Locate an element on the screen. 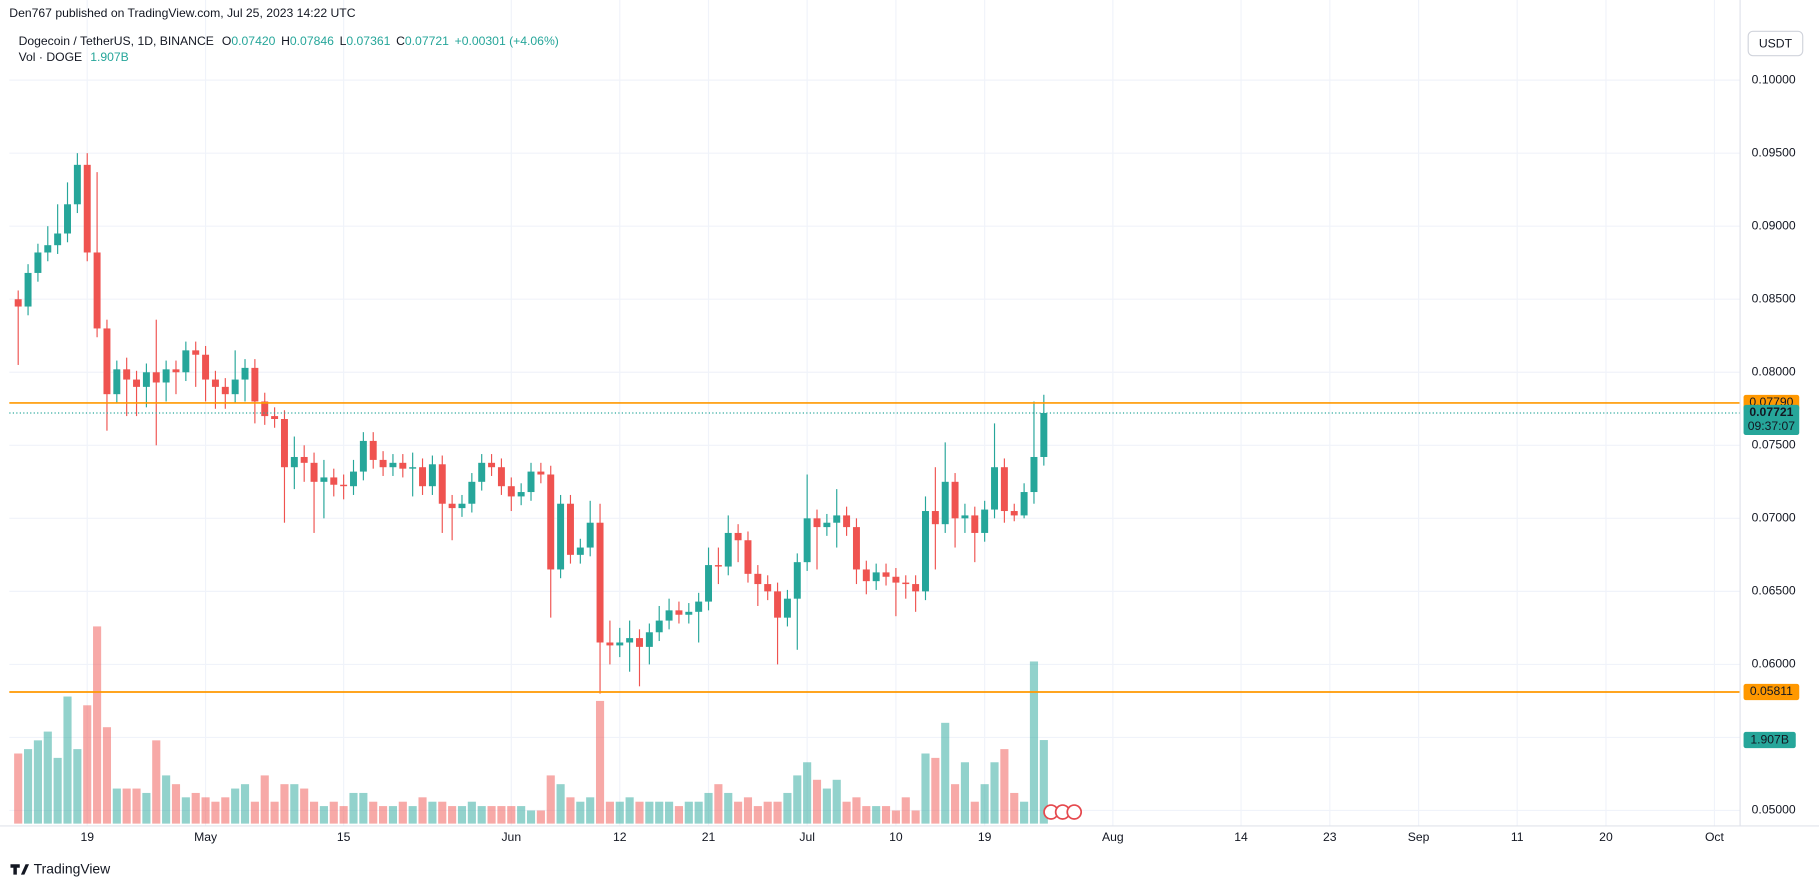 Image resolution: width=1819 pixels, height=888 pixels. l-value: 0.07361 is located at coordinates (368, 41).